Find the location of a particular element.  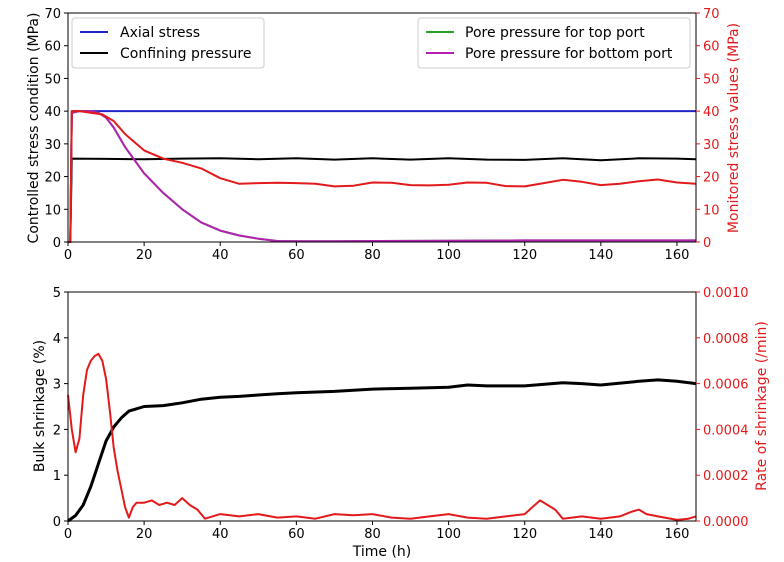

top-legend-left: Axial stress Confining pressure is located at coordinates (168, 43).